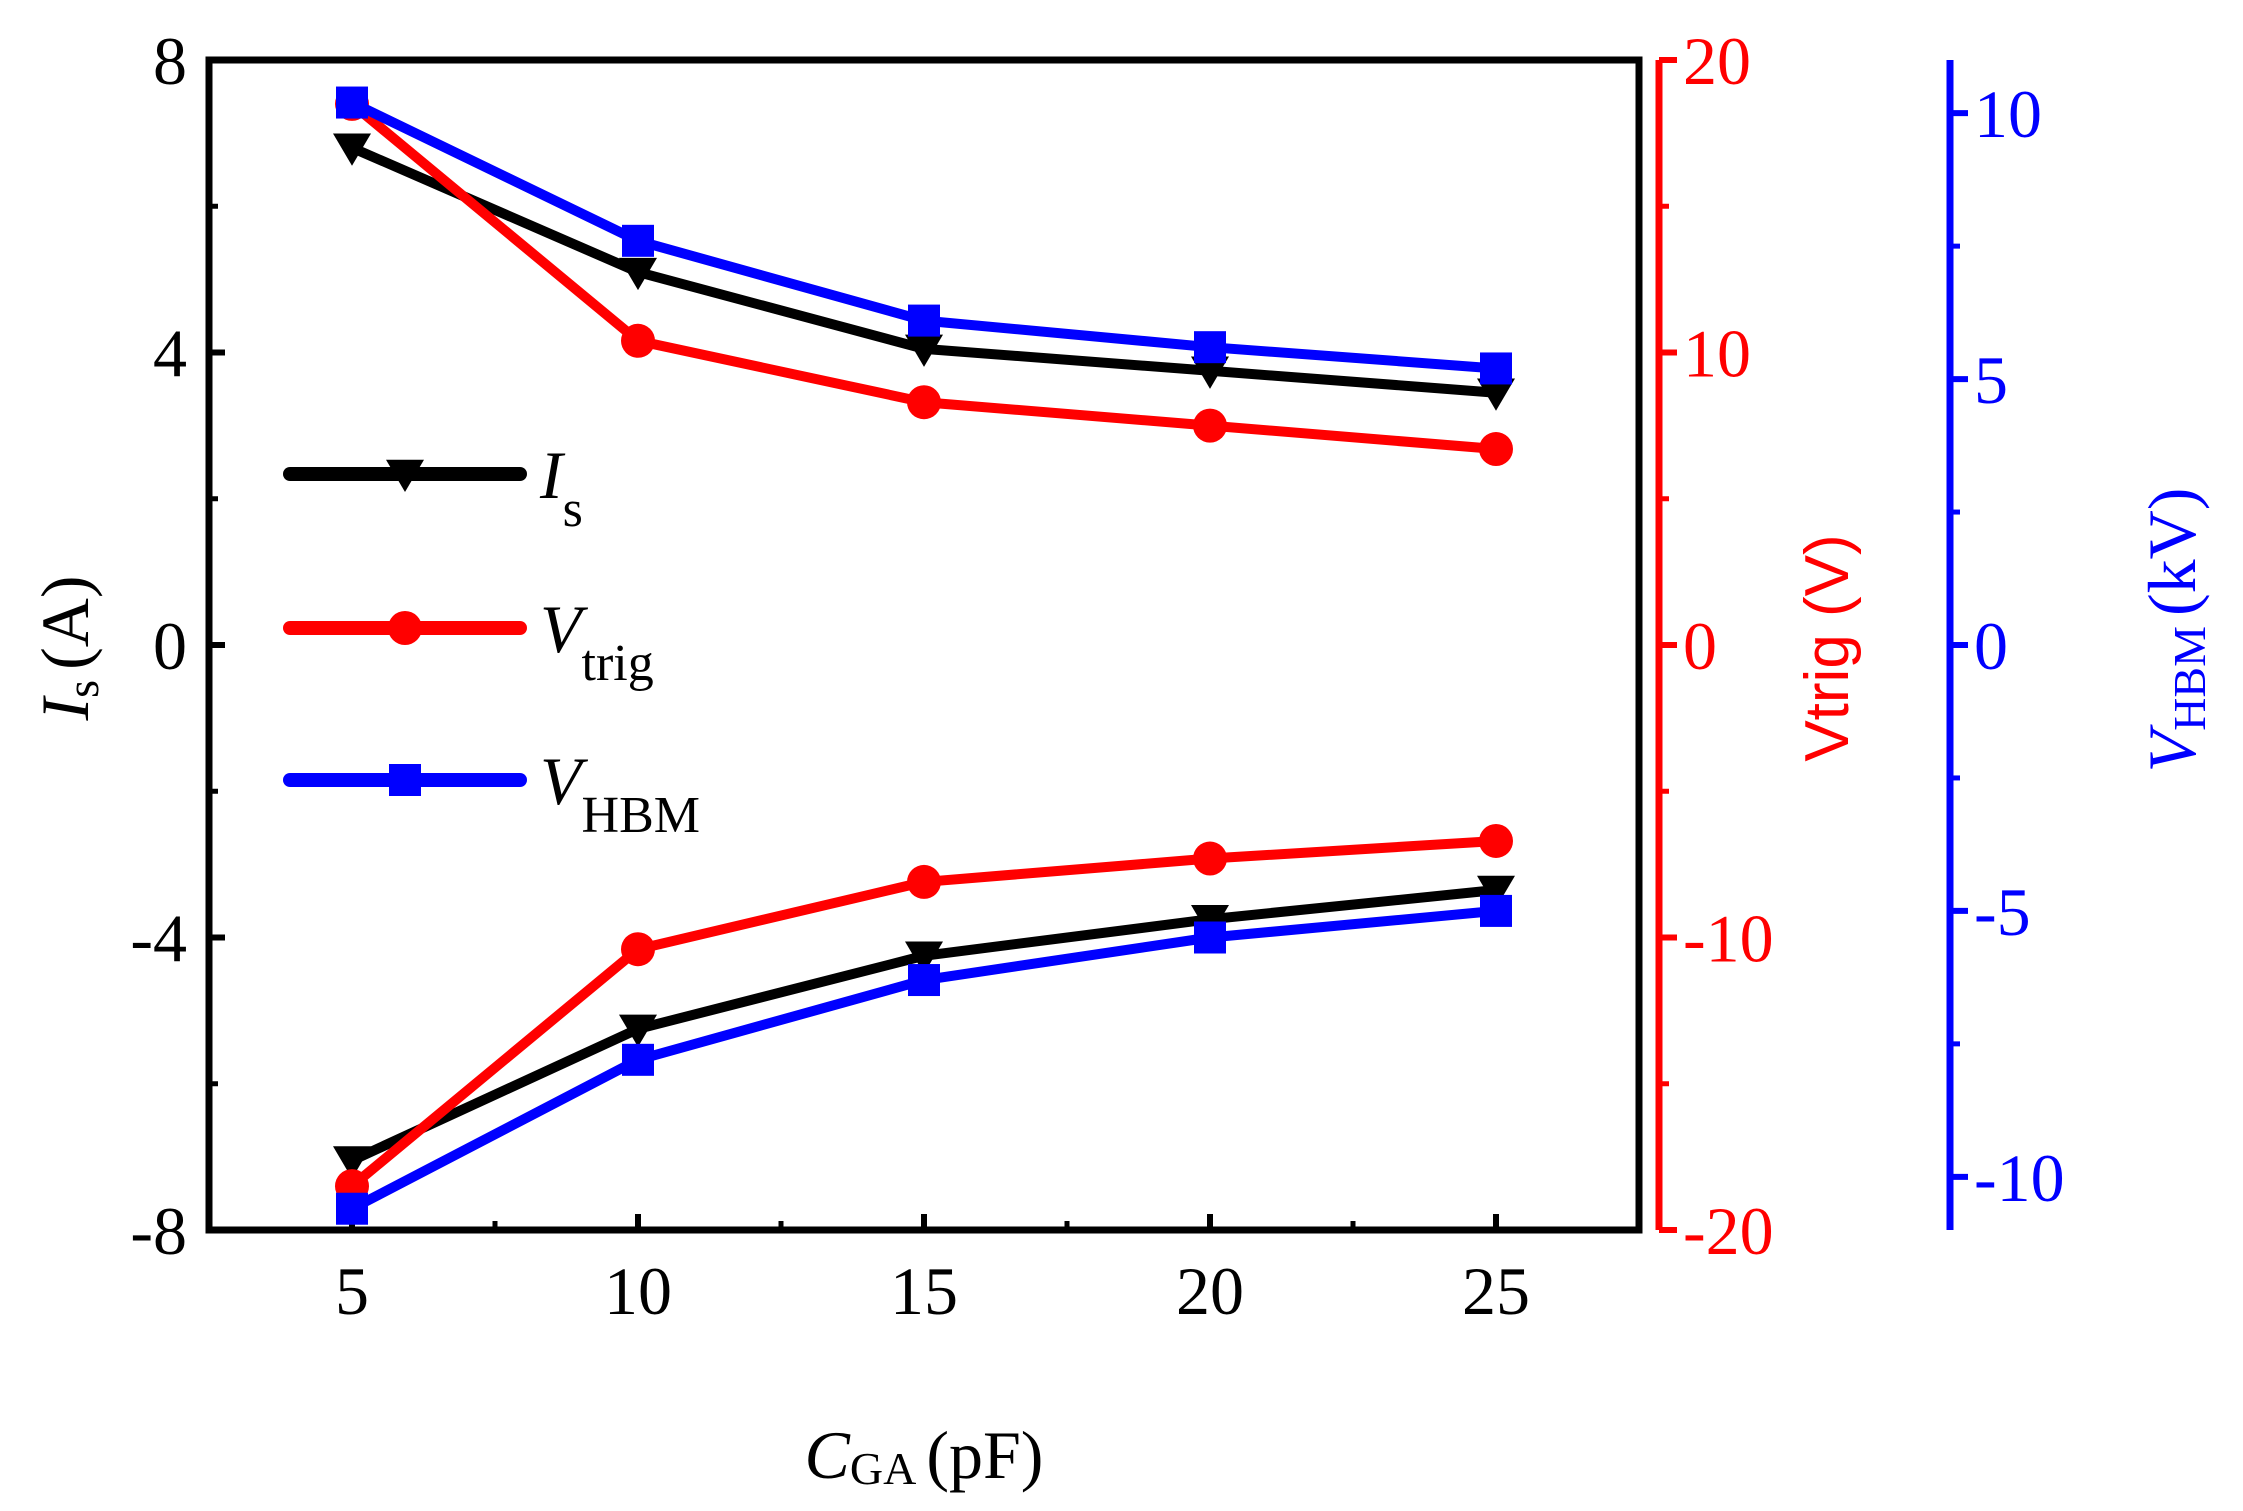 Image resolution: width=2243 pixels, height=1511 pixels. Describe the element at coordinates (2172, 552) in the screenshot. I see `right-axis-vhbm-title-unit: (kV)` at that location.